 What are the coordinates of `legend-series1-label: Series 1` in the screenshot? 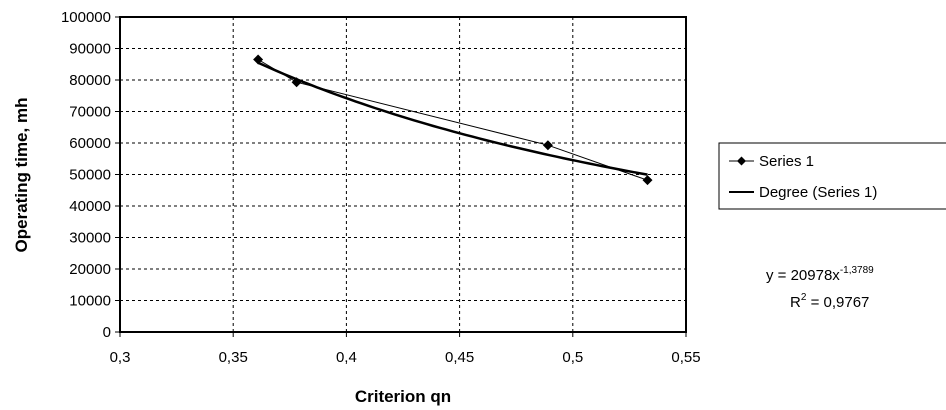 It's located at (786, 161).